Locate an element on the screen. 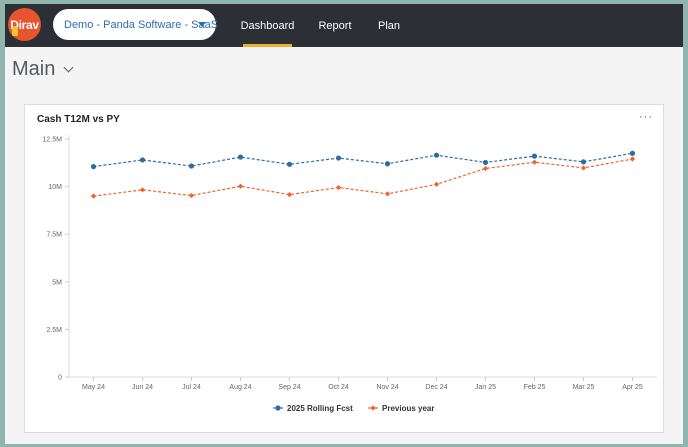 The height and width of the screenshot is (447, 688). x-tick-label: Jul 24 is located at coordinates (191, 387).